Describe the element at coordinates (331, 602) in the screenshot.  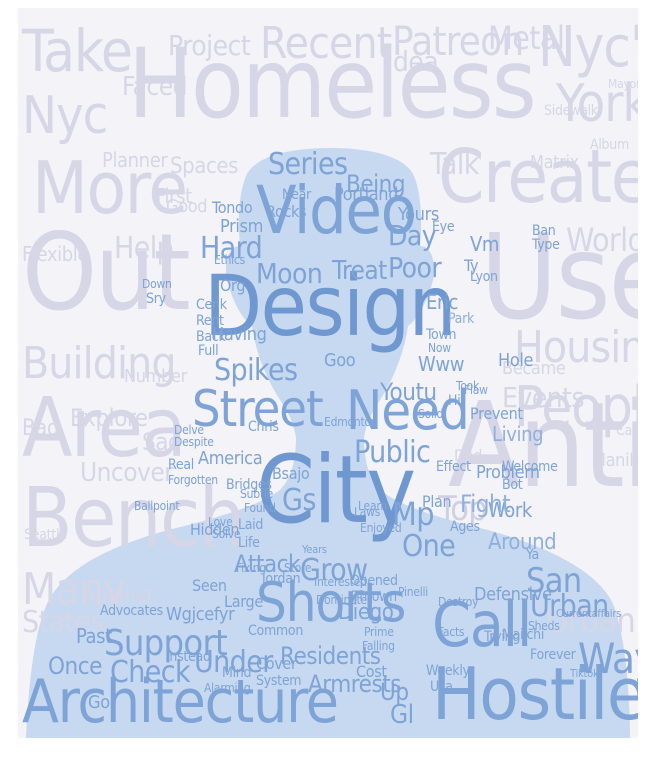
I see `word-shorts: Shorts` at that location.